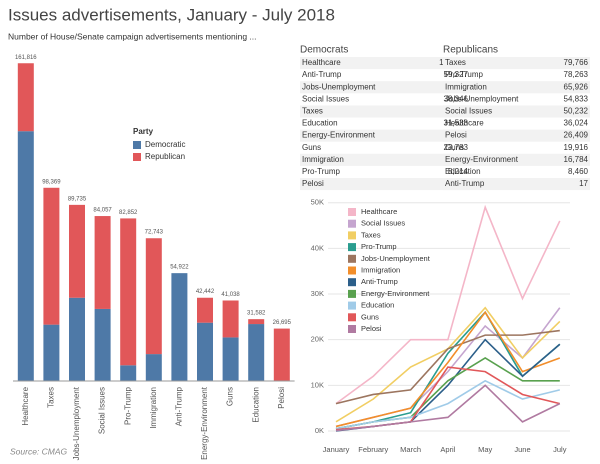 Image resolution: width=600 pixels, height=464 pixels. What do you see at coordinates (560, 449) in the screenshot?
I see `x-tick-label: July` at bounding box center [560, 449].